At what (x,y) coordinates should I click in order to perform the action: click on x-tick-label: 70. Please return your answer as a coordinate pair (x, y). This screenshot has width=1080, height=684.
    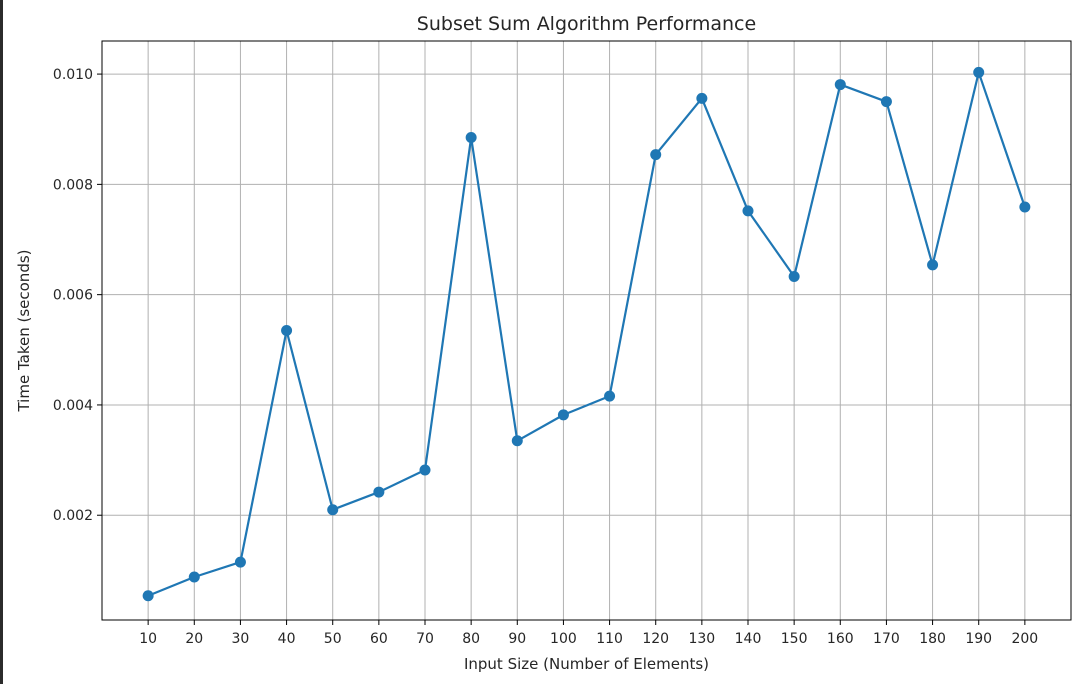
    Looking at the image, I should click on (425, 639).